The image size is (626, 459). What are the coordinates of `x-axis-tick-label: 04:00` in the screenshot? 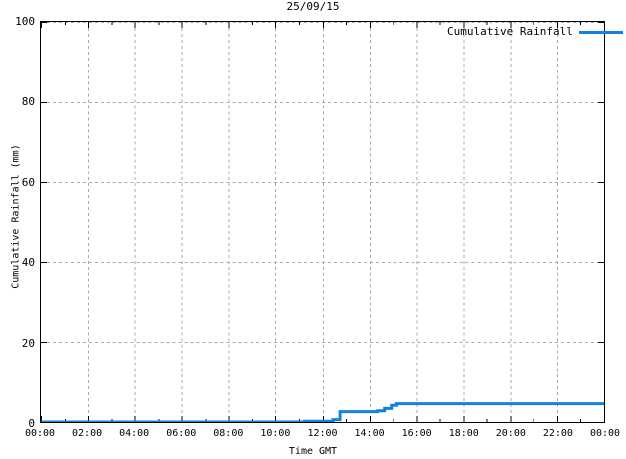 It's located at (134, 433).